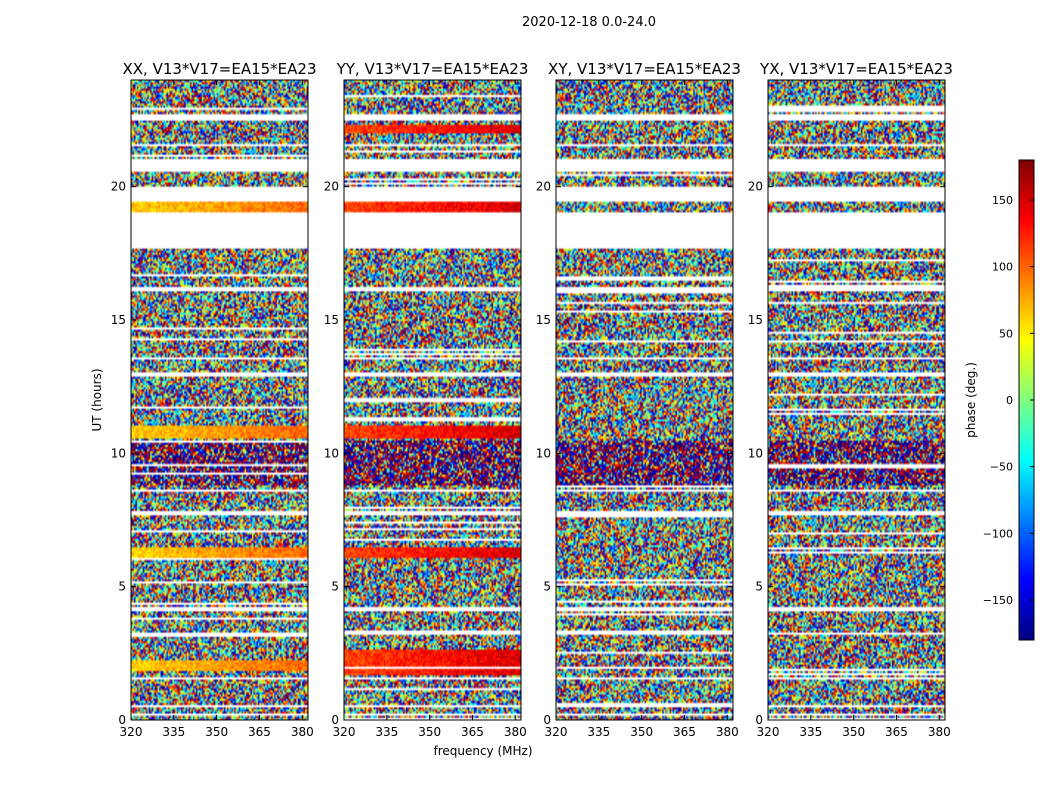 Image resolution: width=1050 pixels, height=800 pixels. Describe the element at coordinates (998, 533) in the screenshot. I see `colorbar-tick-label: −100` at that location.